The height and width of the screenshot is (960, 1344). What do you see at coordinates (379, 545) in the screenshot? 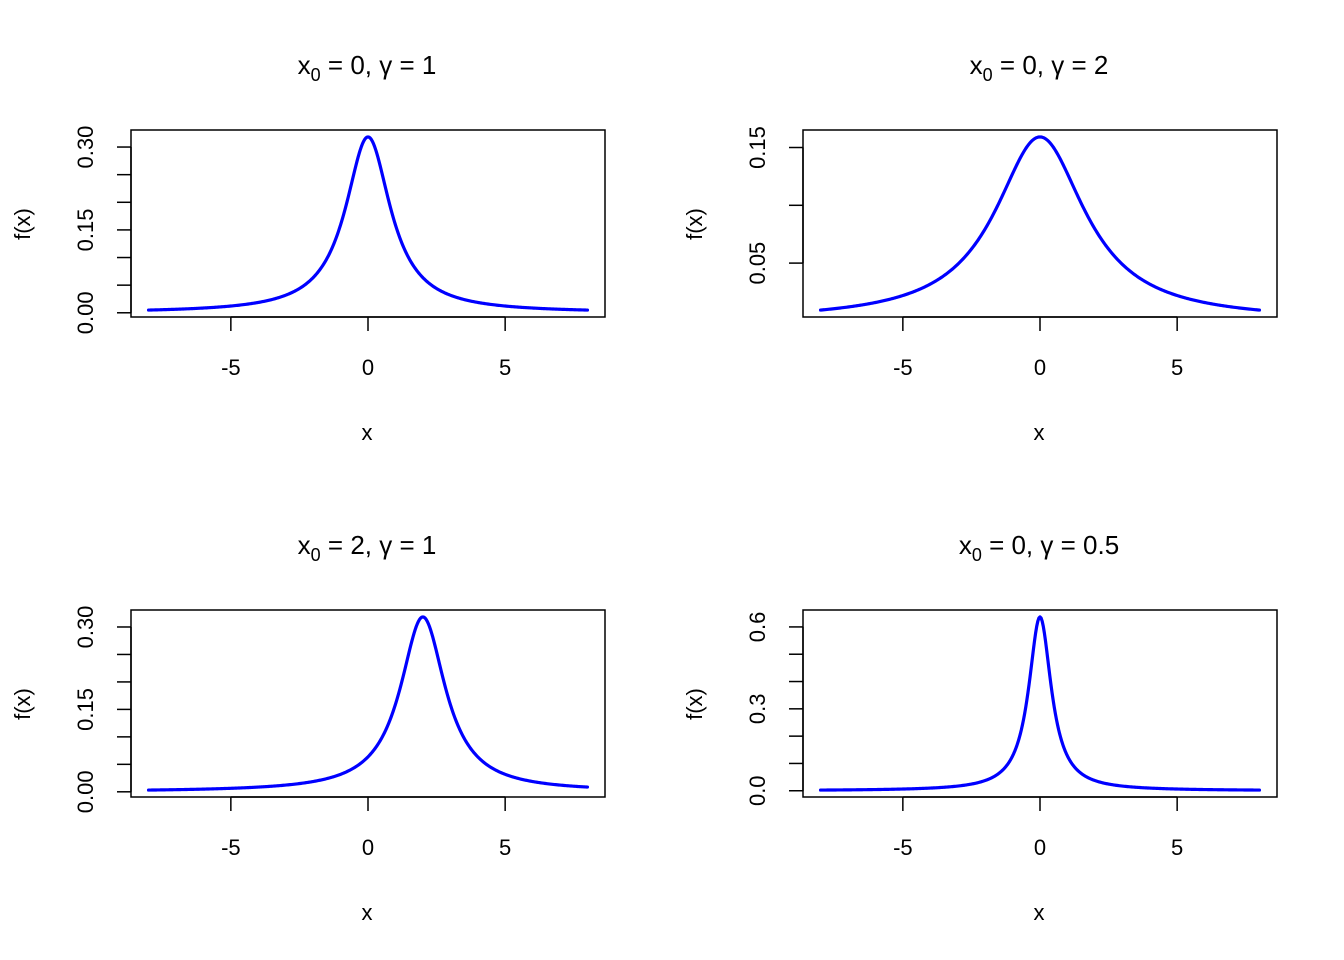
I see `title-rest: = 2, γ = 1` at bounding box center [379, 545].